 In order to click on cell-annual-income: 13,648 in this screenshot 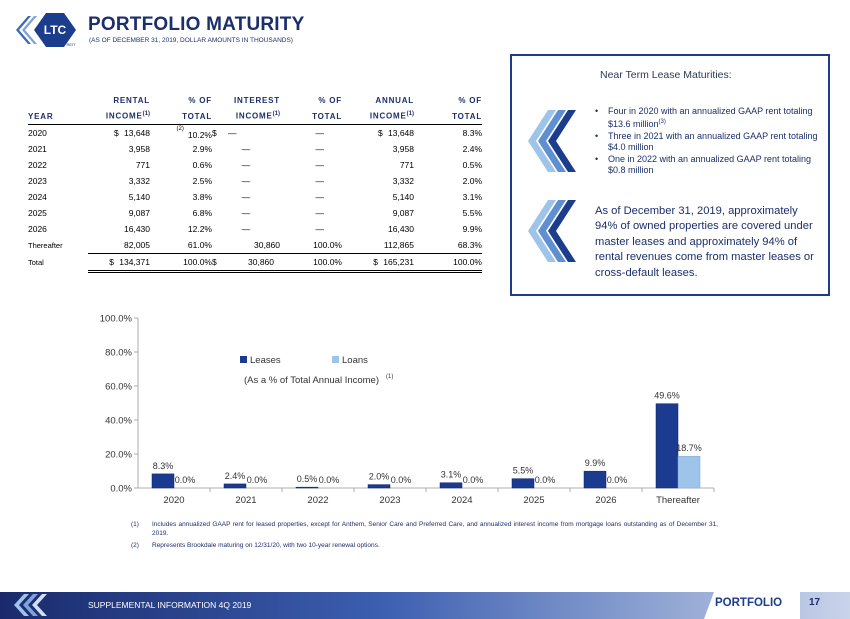, I will do `click(401, 133)`.